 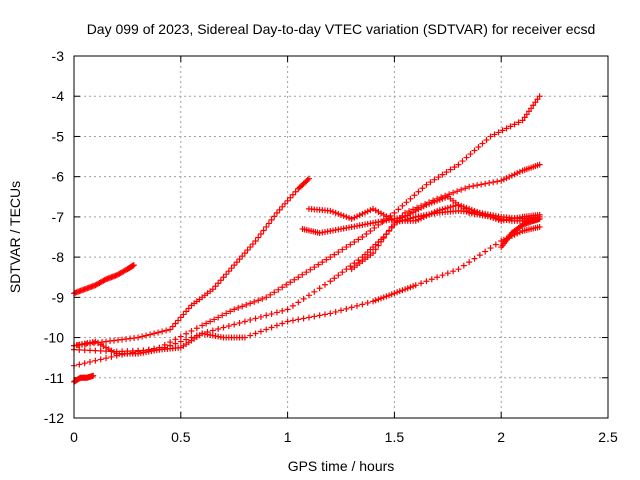 I want to click on y-tick-label: -3, so click(x=58, y=56).